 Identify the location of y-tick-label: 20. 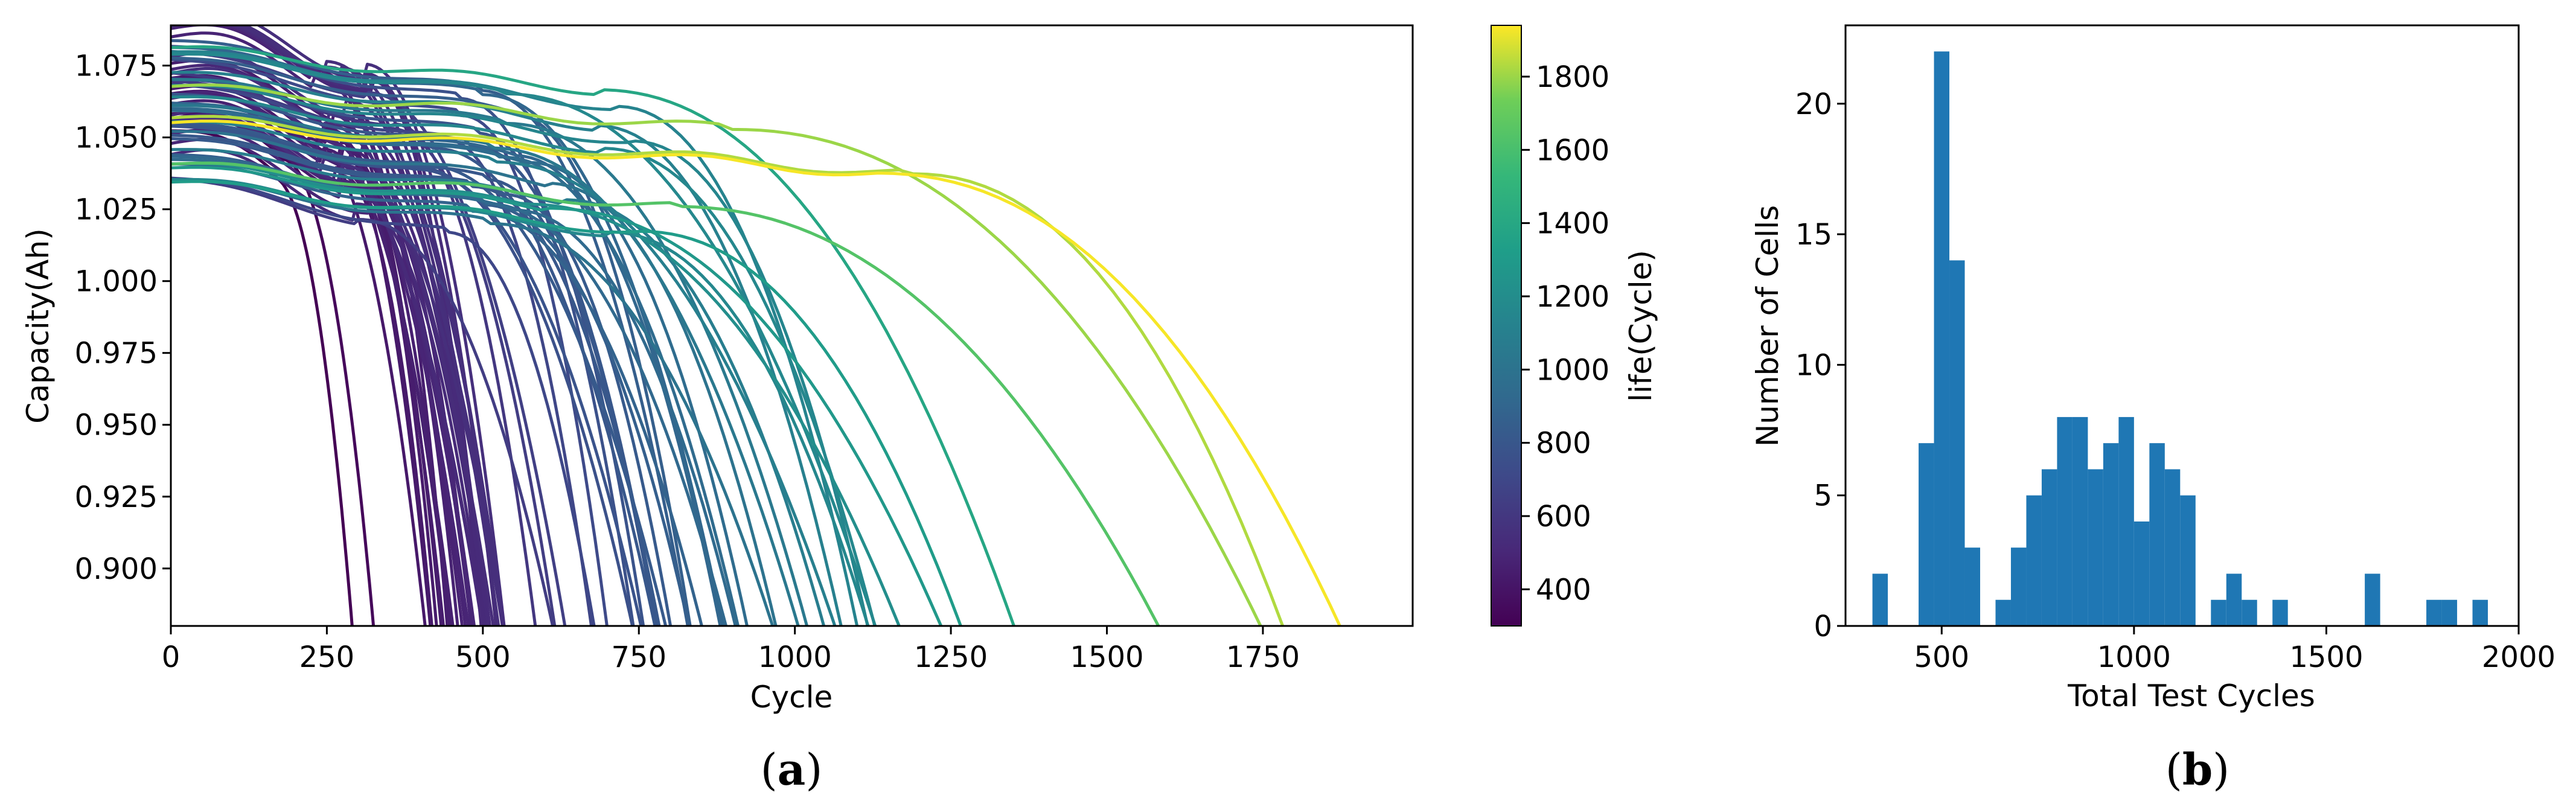
(1813, 104).